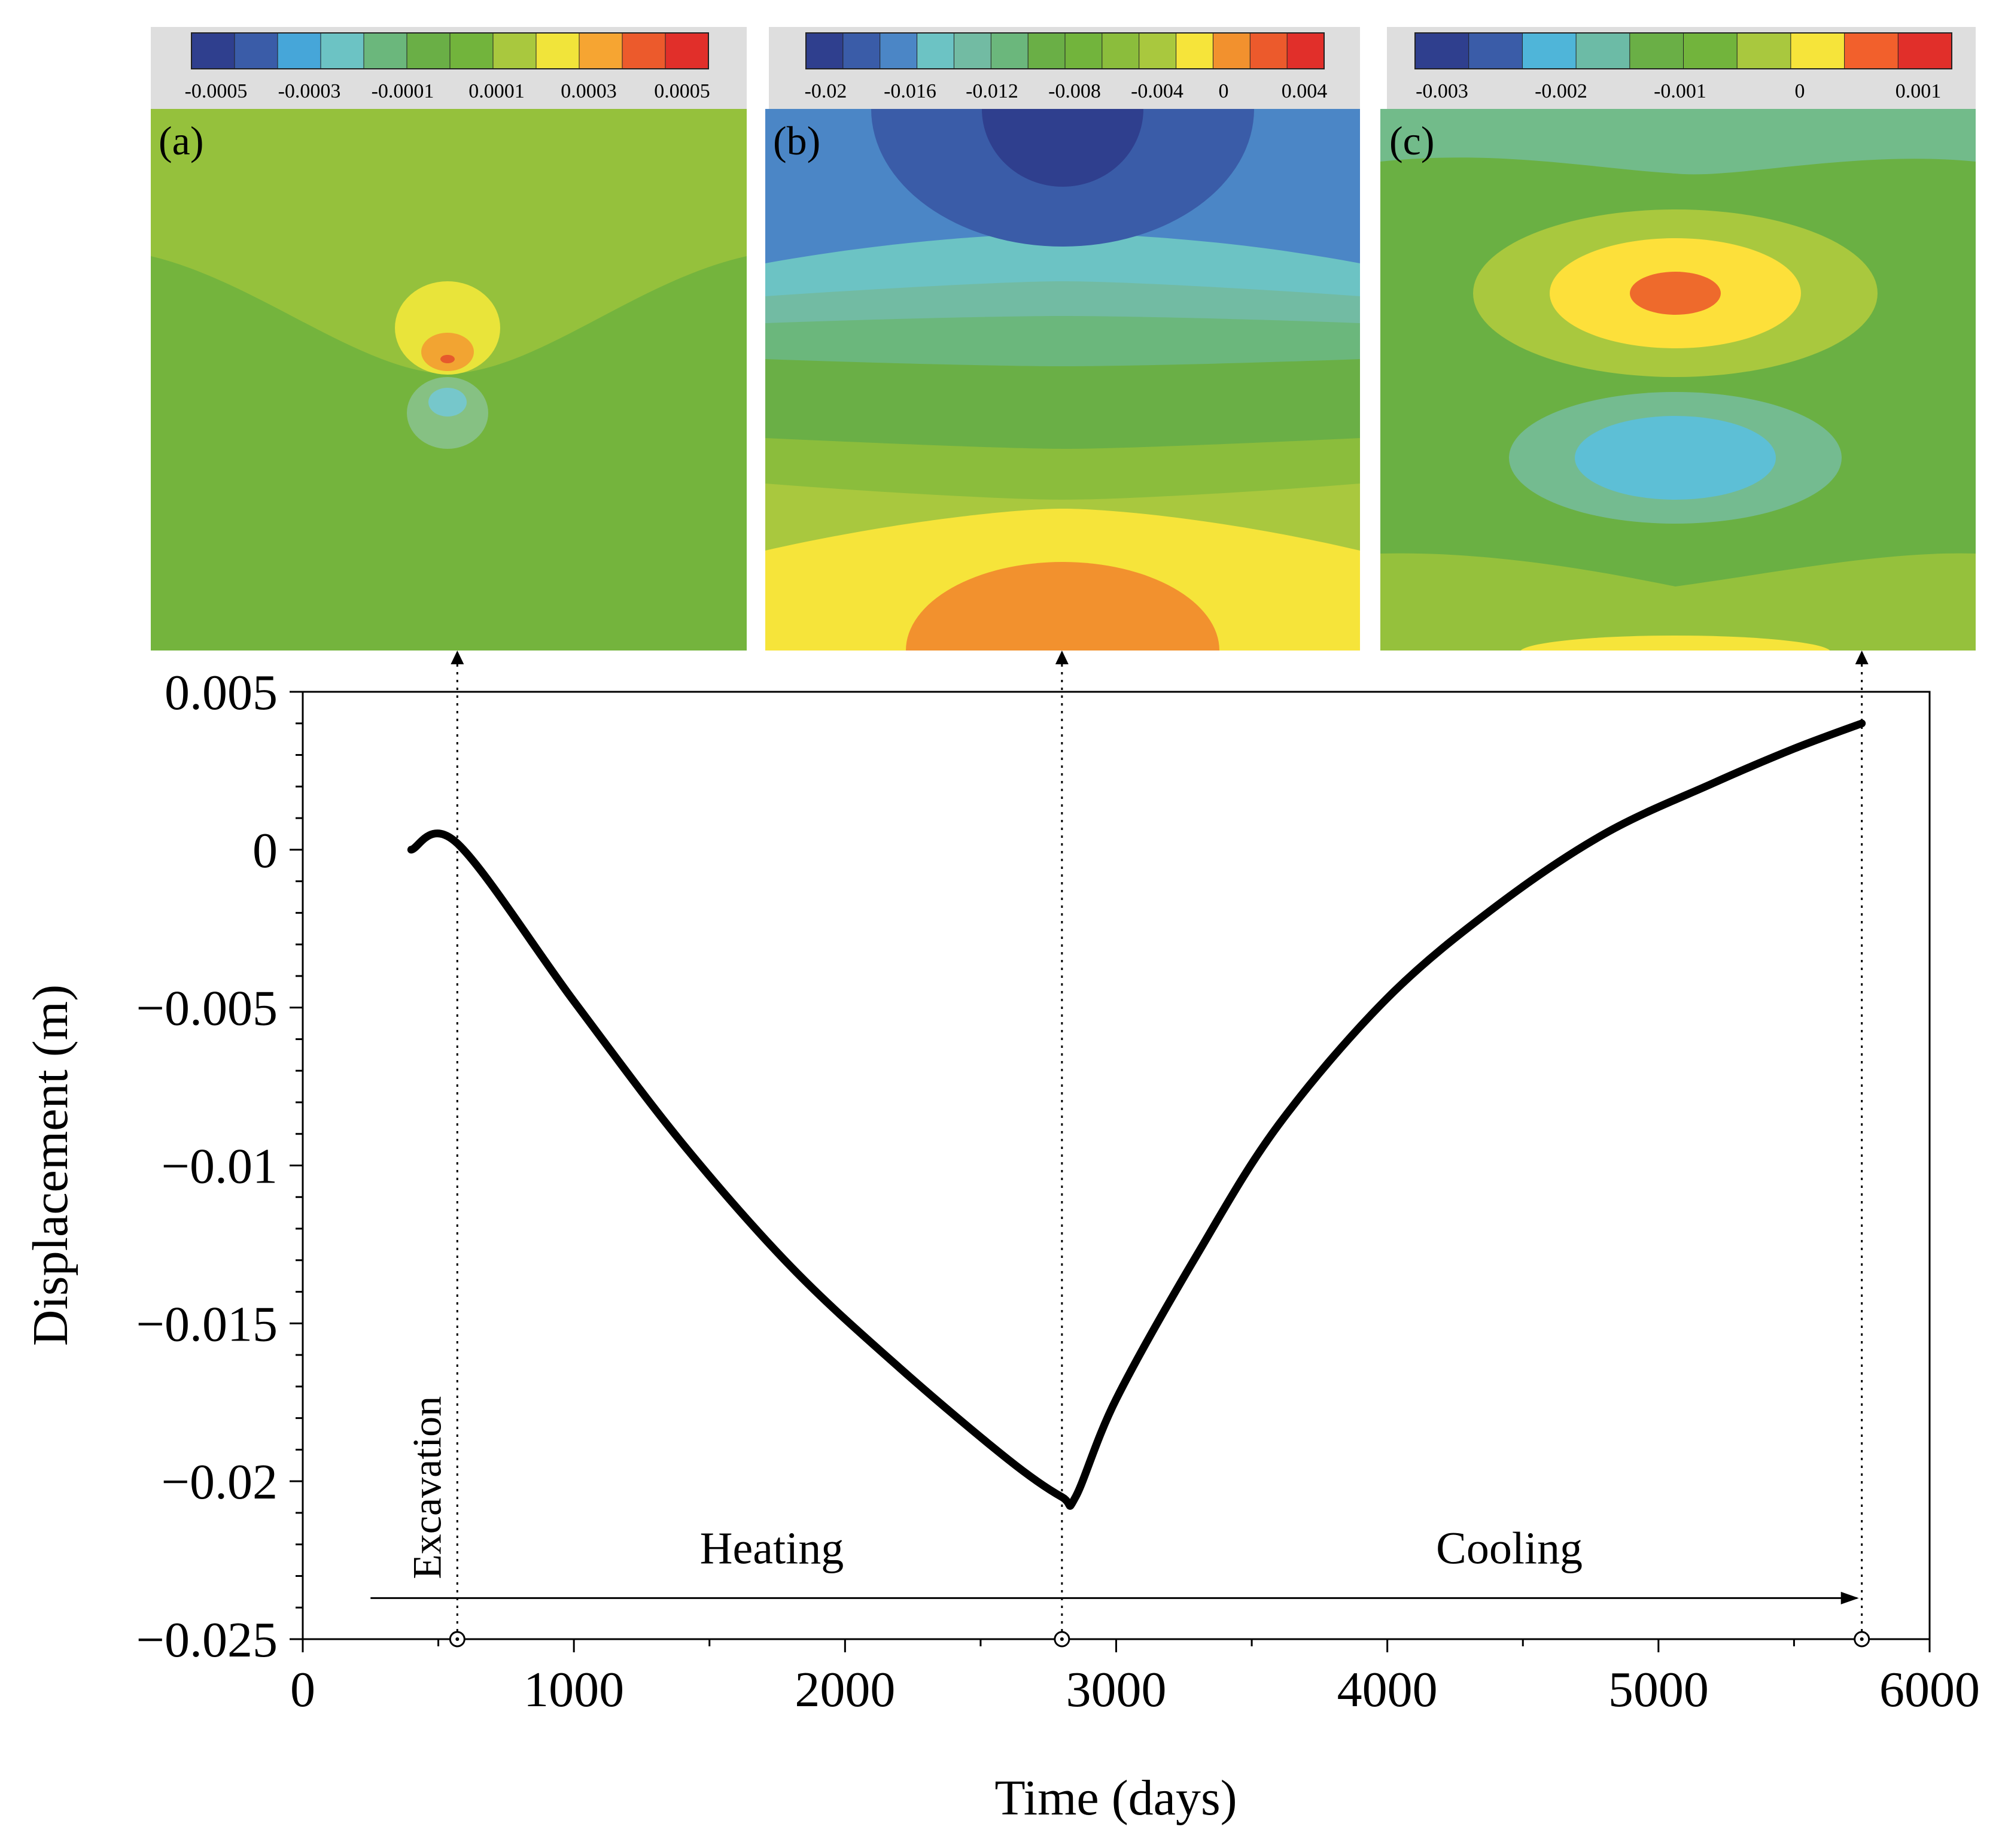 The width and height of the screenshot is (2002, 1848). I want to click on y-tick-label: 0, so click(265, 851).